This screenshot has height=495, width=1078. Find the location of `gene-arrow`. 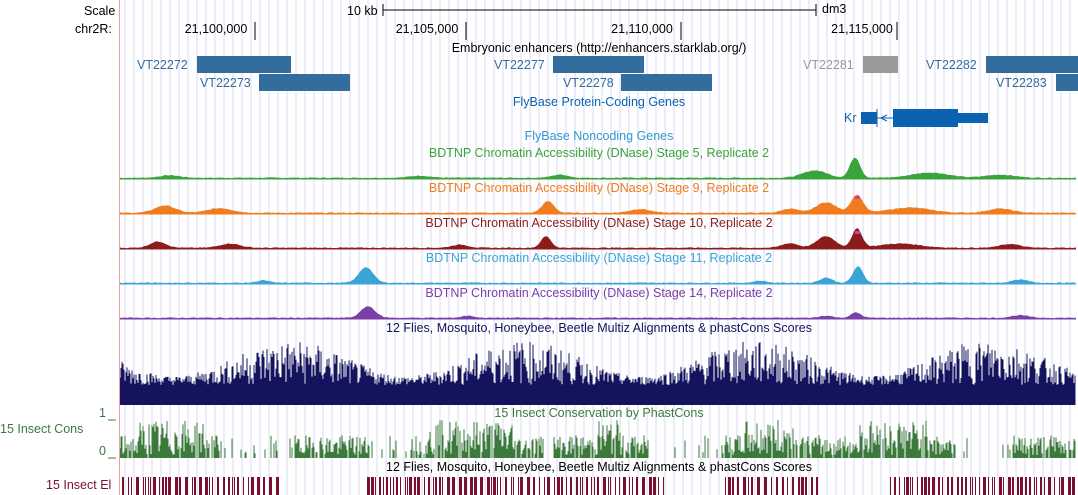

gene-arrow is located at coordinates (884, 118).